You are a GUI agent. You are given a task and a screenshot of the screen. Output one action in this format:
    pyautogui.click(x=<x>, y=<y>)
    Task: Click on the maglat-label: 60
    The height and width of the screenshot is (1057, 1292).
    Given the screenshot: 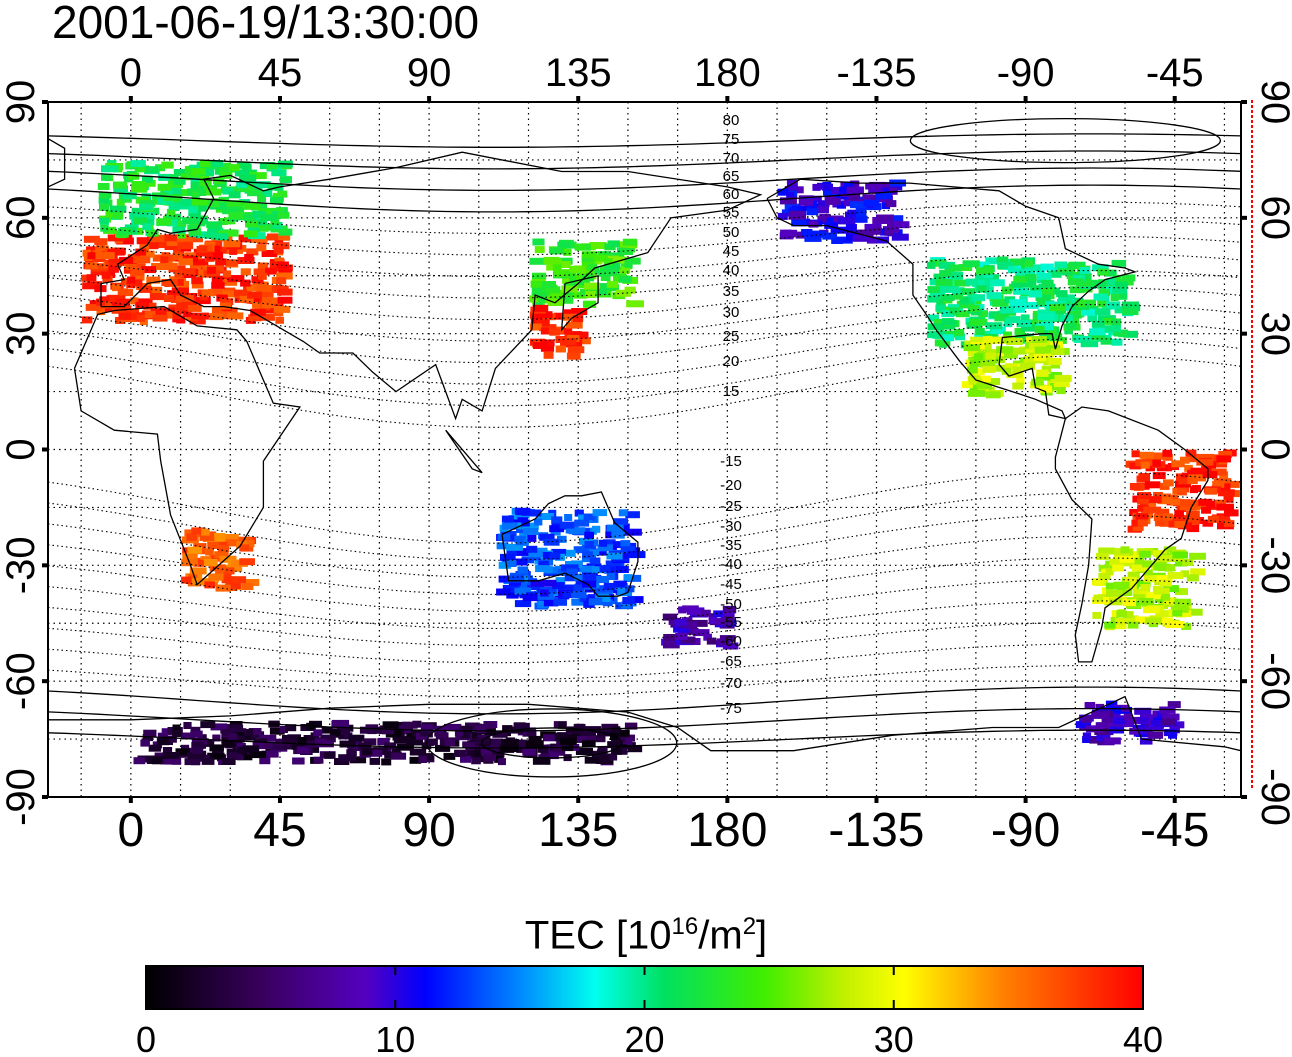 What is the action you would take?
    pyautogui.click(x=731, y=194)
    